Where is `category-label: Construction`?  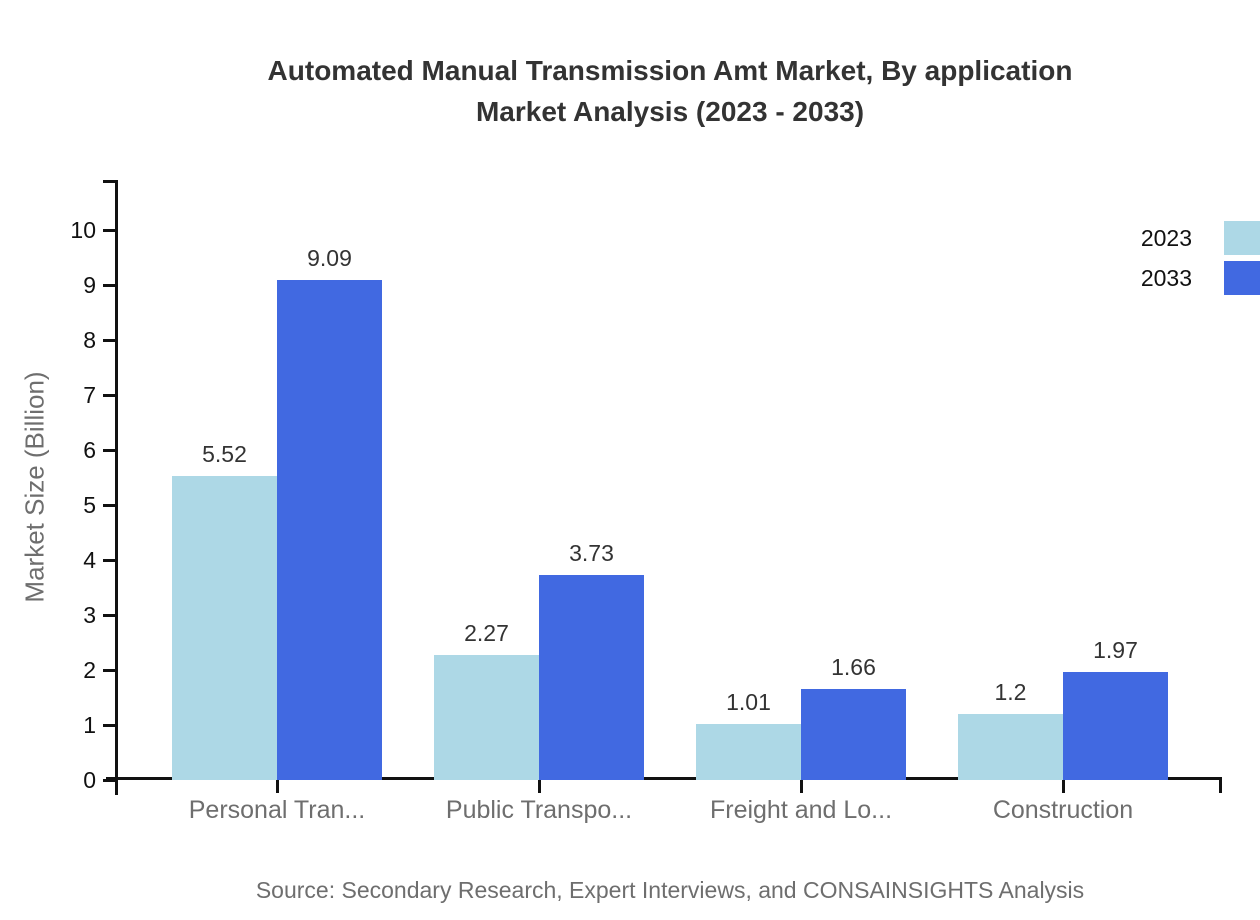 category-label: Construction is located at coordinates (1063, 810).